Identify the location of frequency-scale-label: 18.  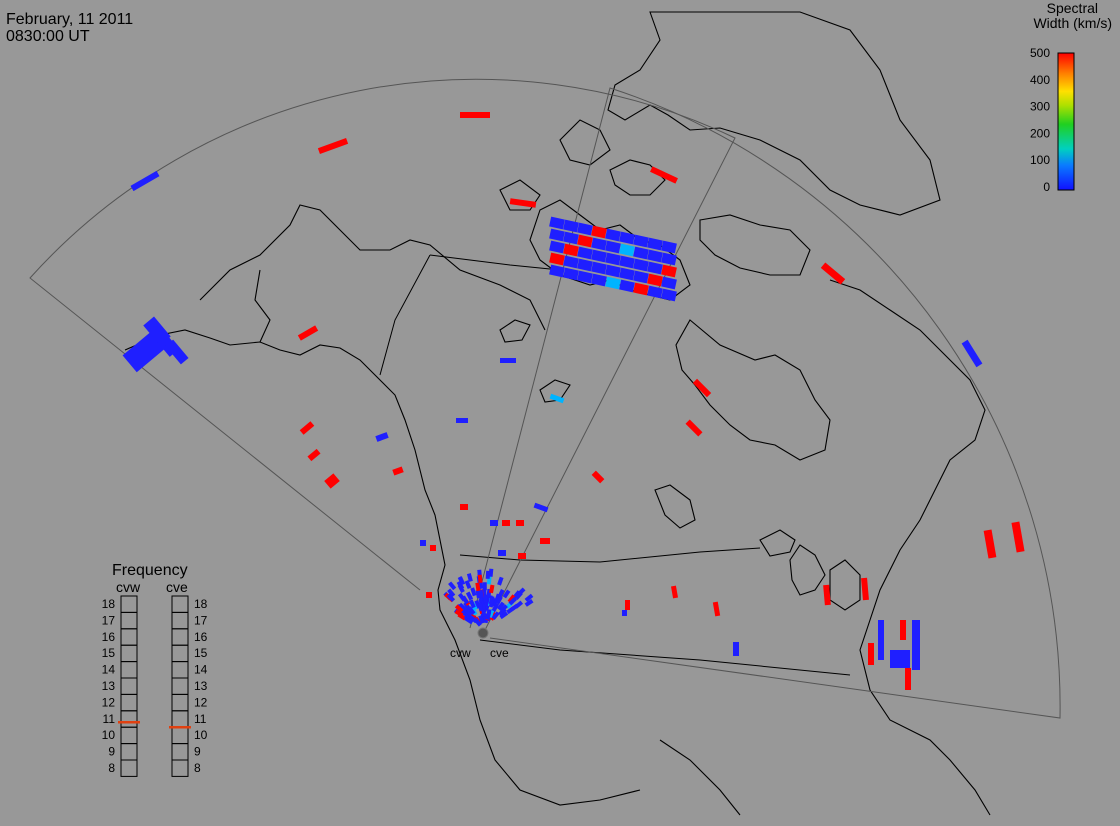
(201, 604).